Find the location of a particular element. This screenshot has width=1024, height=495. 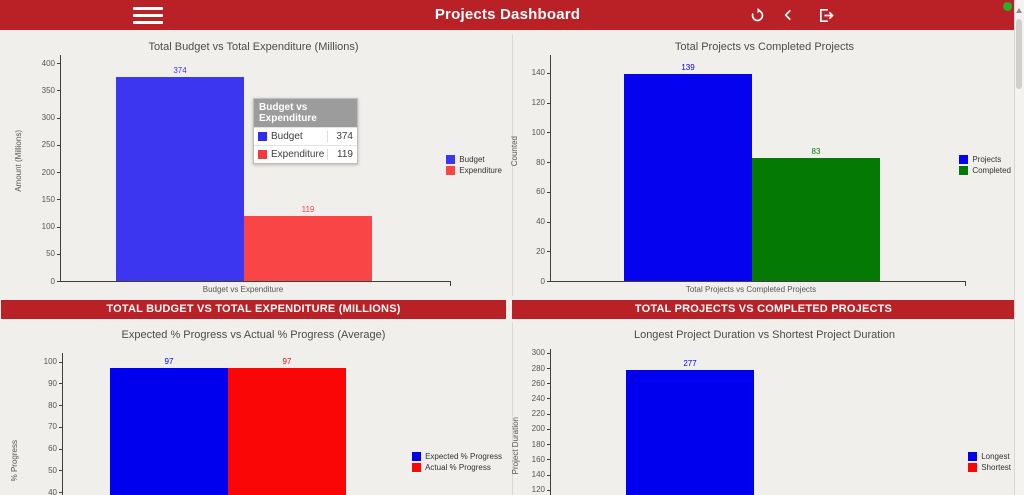

vertical-scrollbar is located at coordinates (1019, 247).